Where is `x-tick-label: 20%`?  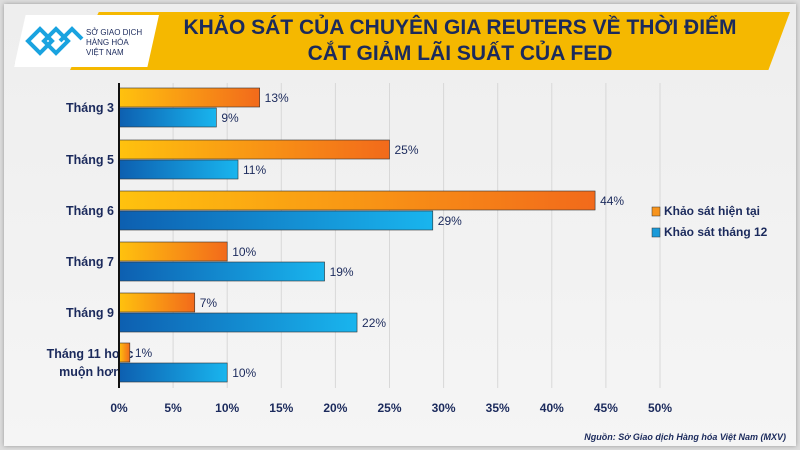 x-tick-label: 20% is located at coordinates (335, 408).